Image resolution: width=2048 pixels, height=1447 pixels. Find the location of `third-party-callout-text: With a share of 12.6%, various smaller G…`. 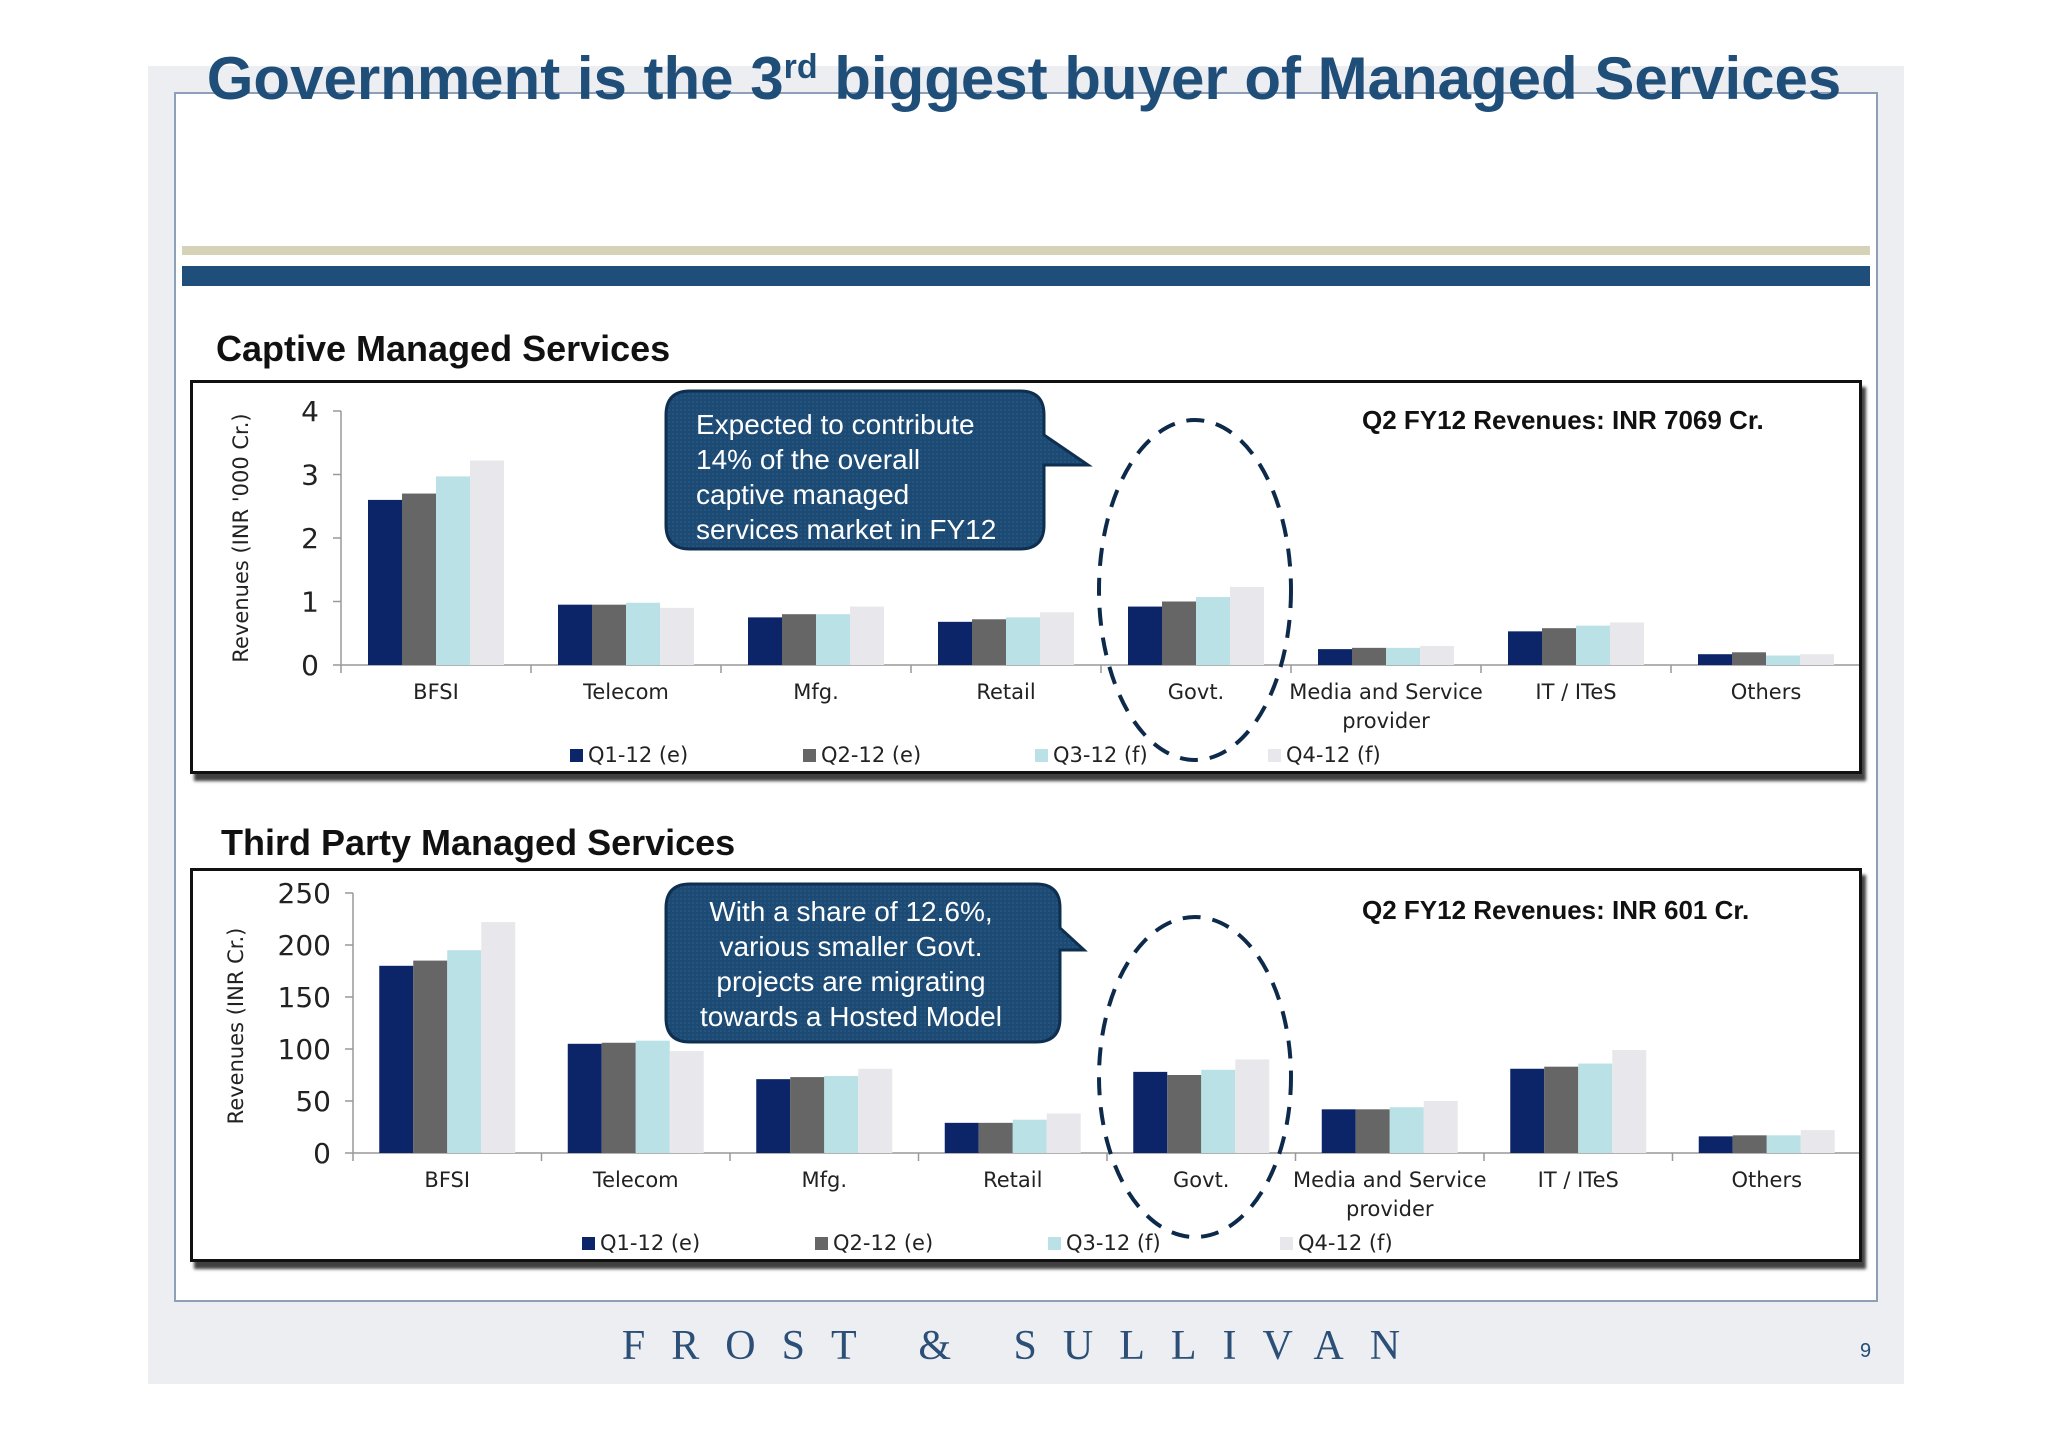

third-party-callout-text: With a share of 12.6%, various smaller G… is located at coordinates (851, 964).